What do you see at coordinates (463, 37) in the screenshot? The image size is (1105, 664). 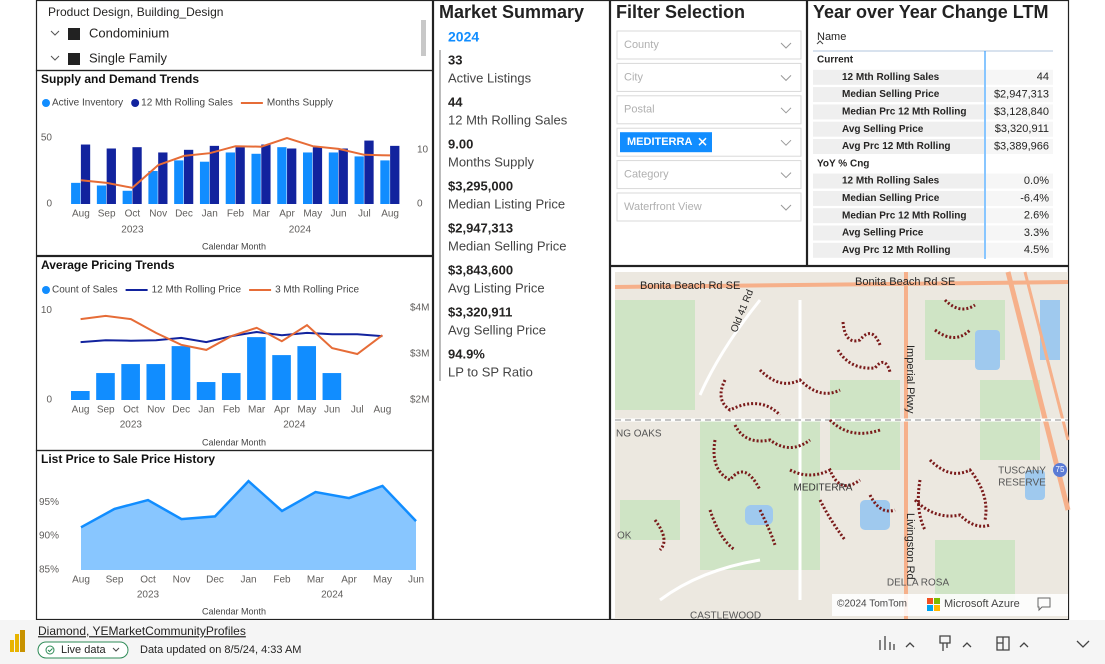 I see `summary-year: 2024` at bounding box center [463, 37].